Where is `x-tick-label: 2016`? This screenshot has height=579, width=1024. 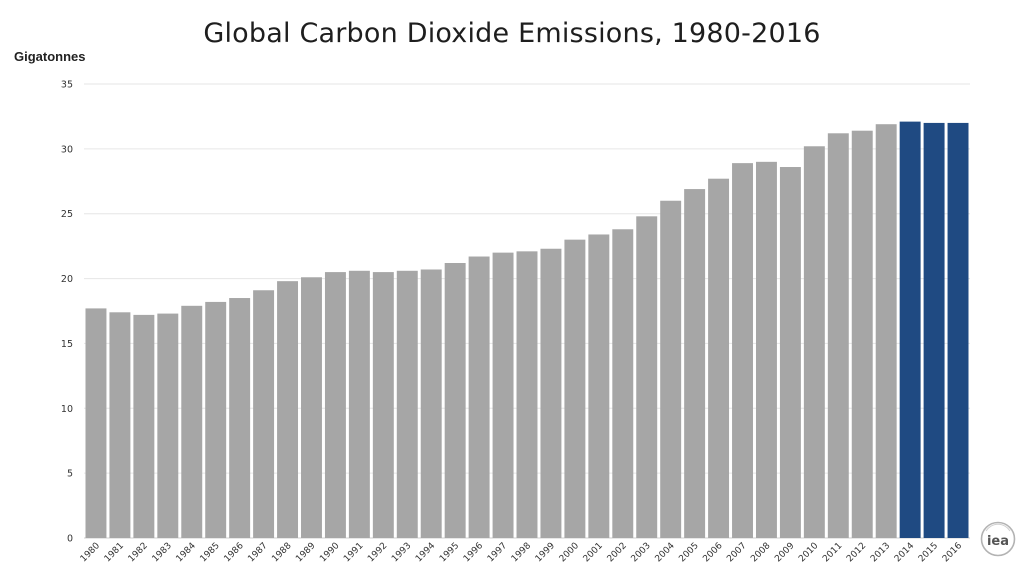
x-tick-label: 2016 is located at coordinates (952, 552).